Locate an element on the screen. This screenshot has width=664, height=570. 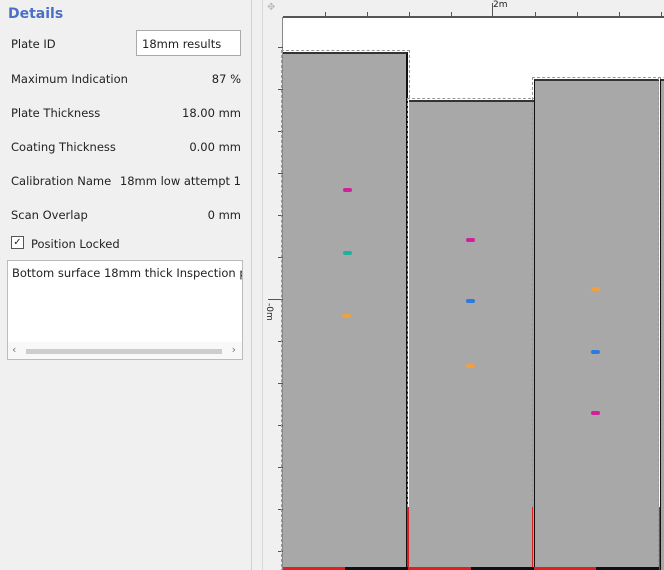
position-locked-label: Position Locked is located at coordinates (75, 244).